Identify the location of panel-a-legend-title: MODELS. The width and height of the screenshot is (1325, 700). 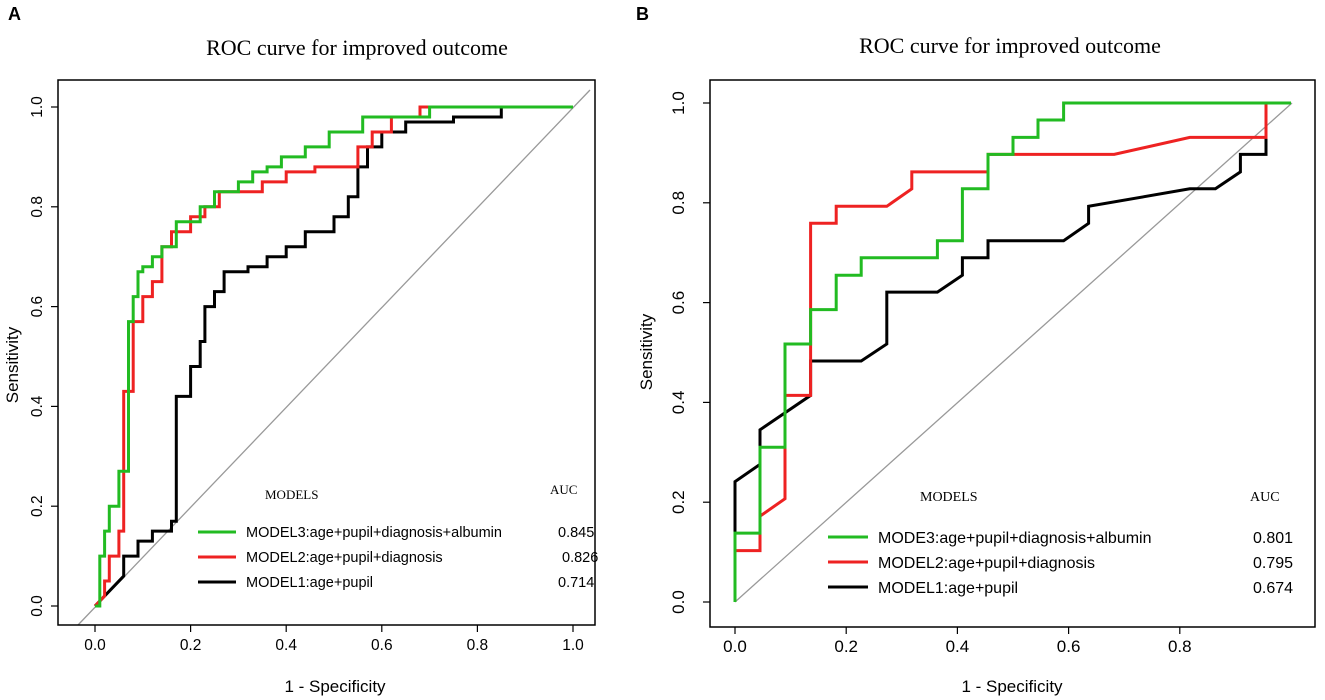
(291, 494).